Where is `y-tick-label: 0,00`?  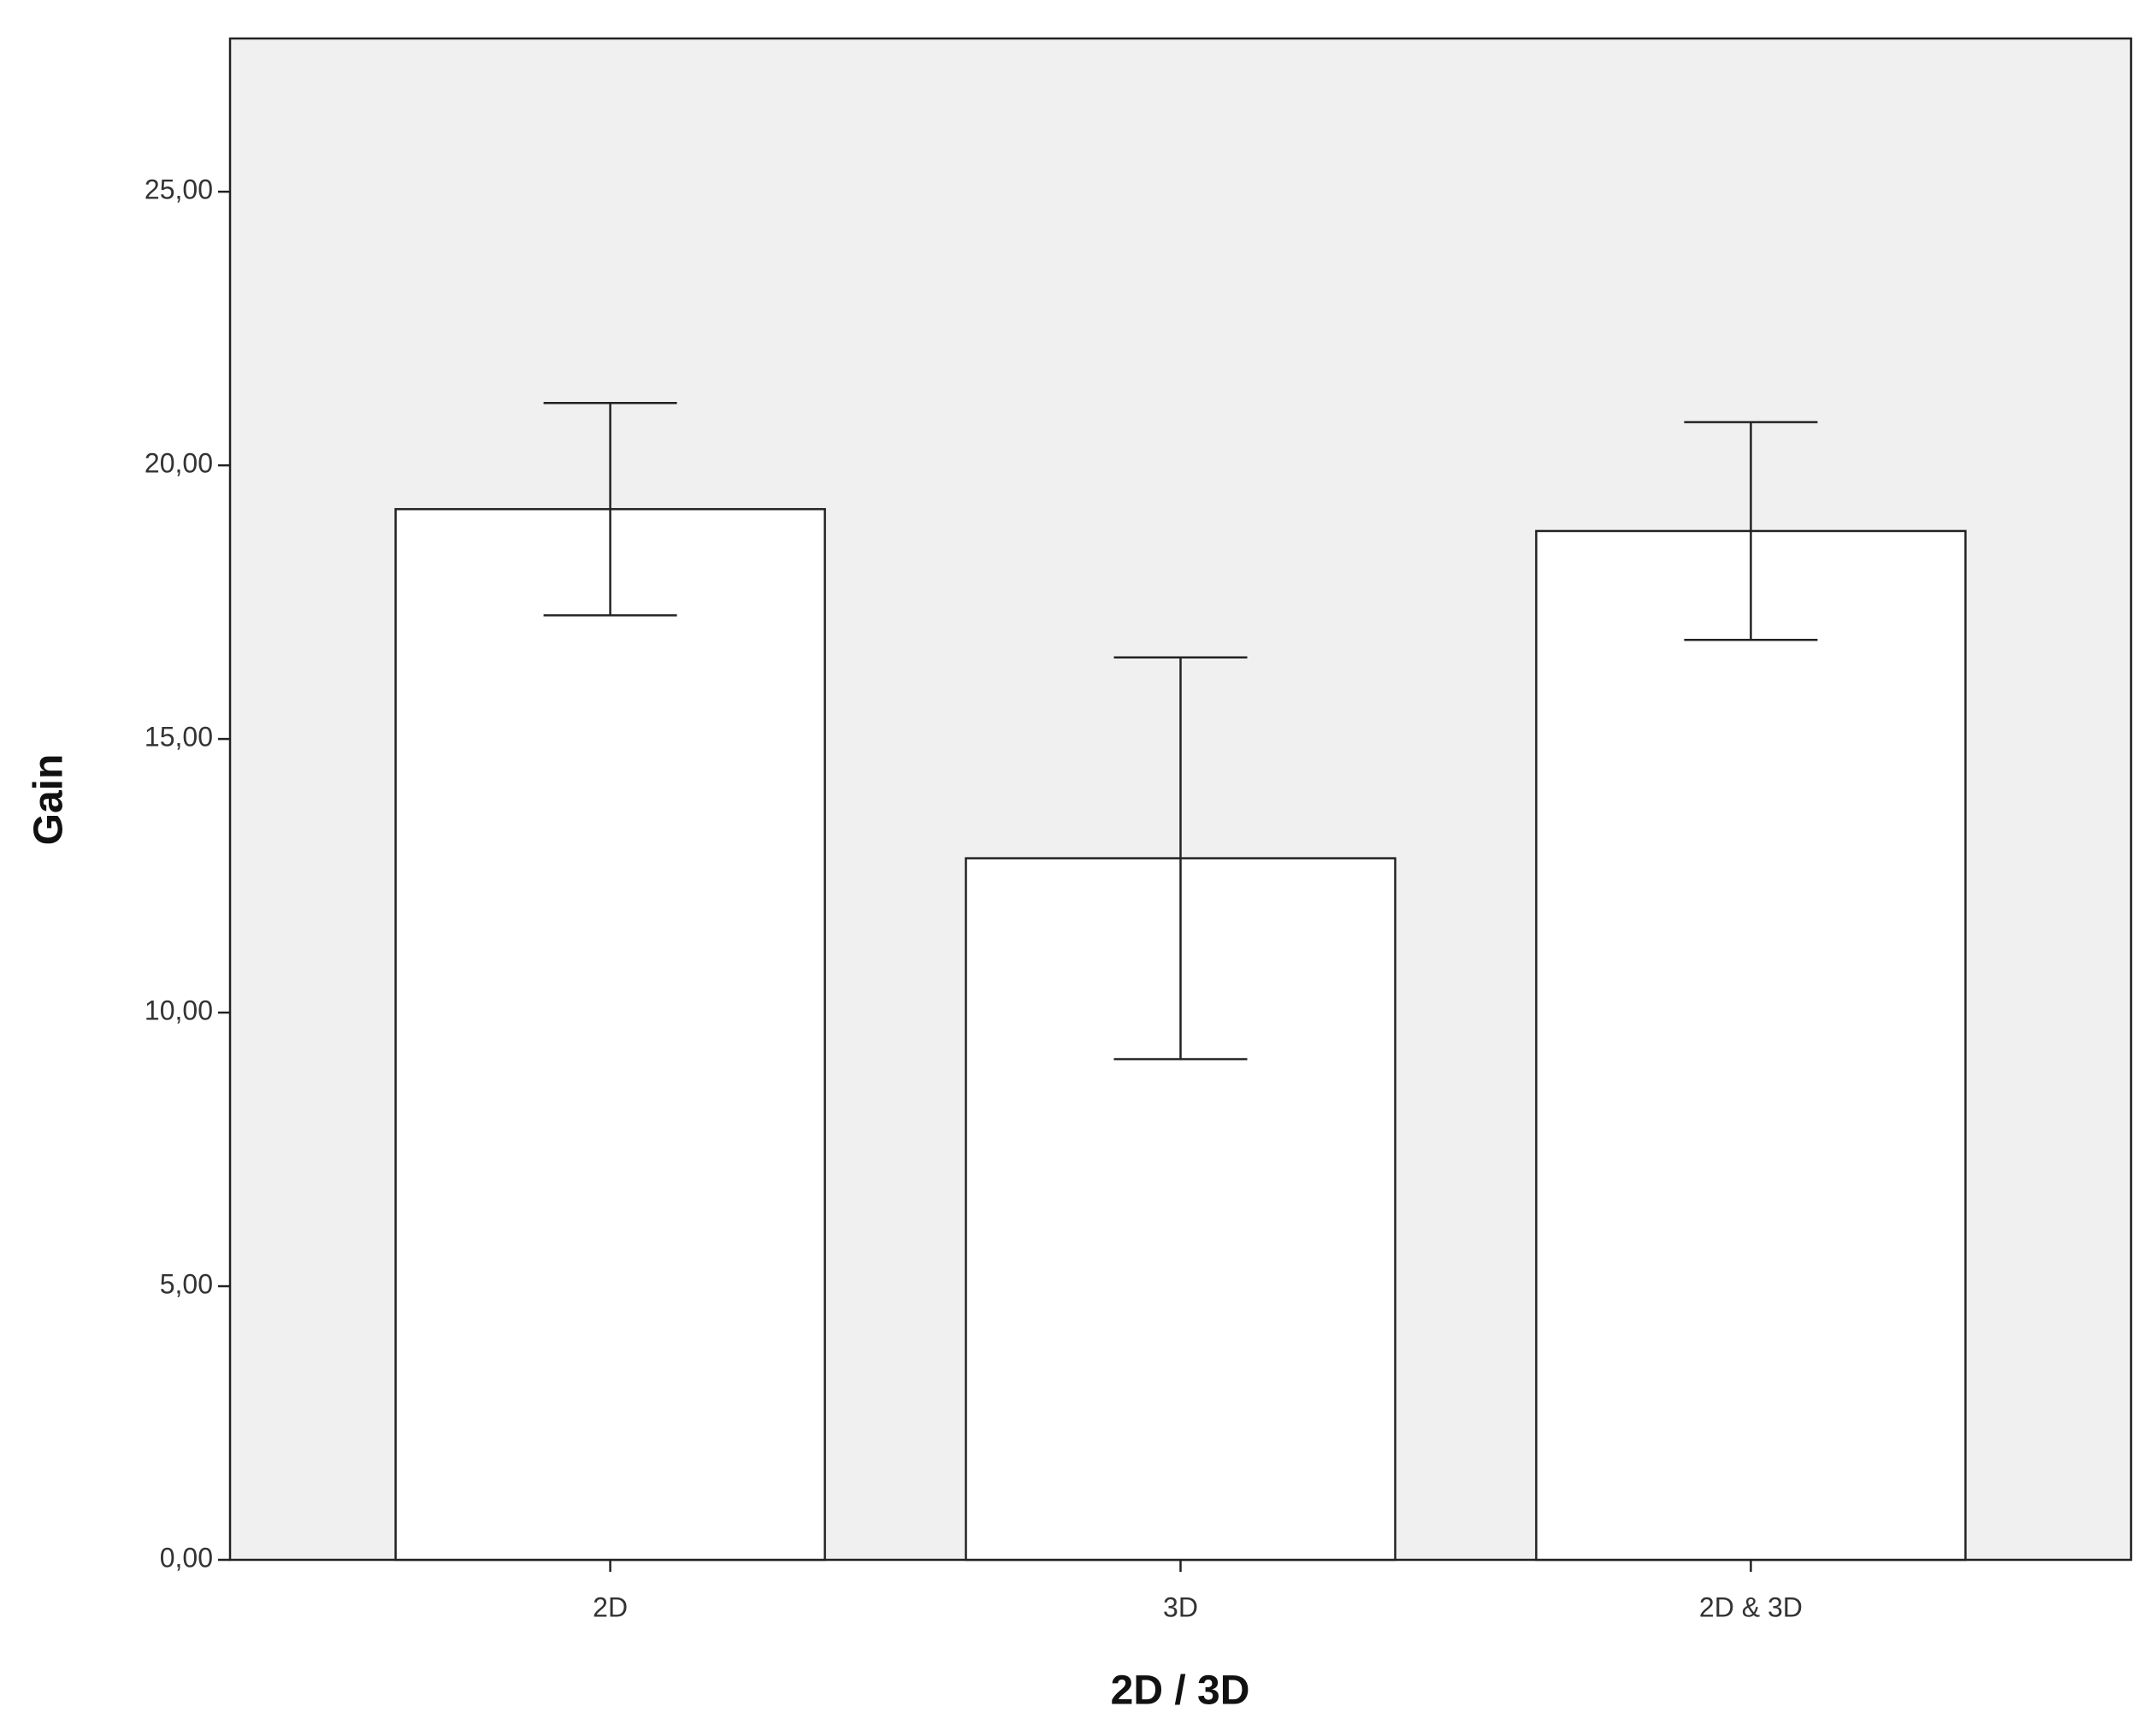 y-tick-label: 0,00 is located at coordinates (186, 1558).